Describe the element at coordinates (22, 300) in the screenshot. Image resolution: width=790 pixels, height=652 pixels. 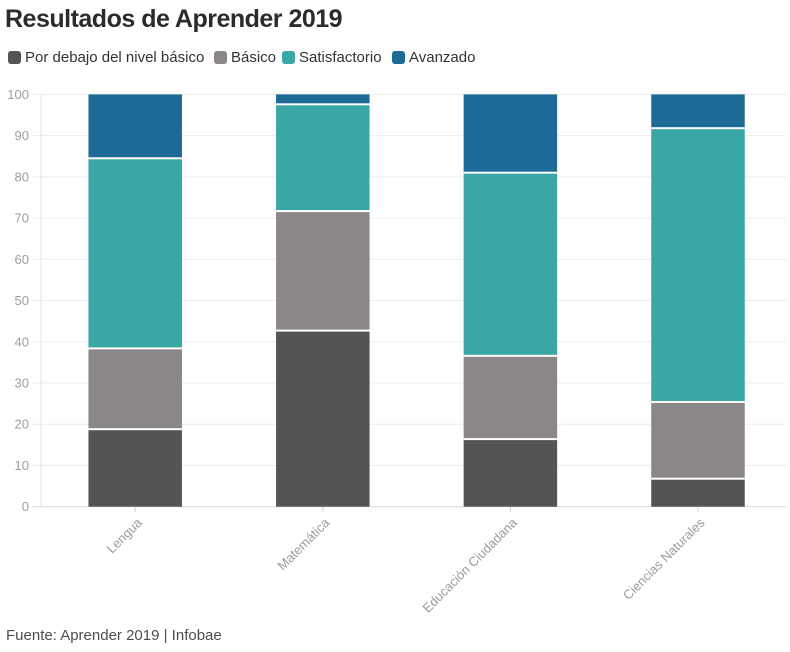
I see `svg-text: 50` at that location.